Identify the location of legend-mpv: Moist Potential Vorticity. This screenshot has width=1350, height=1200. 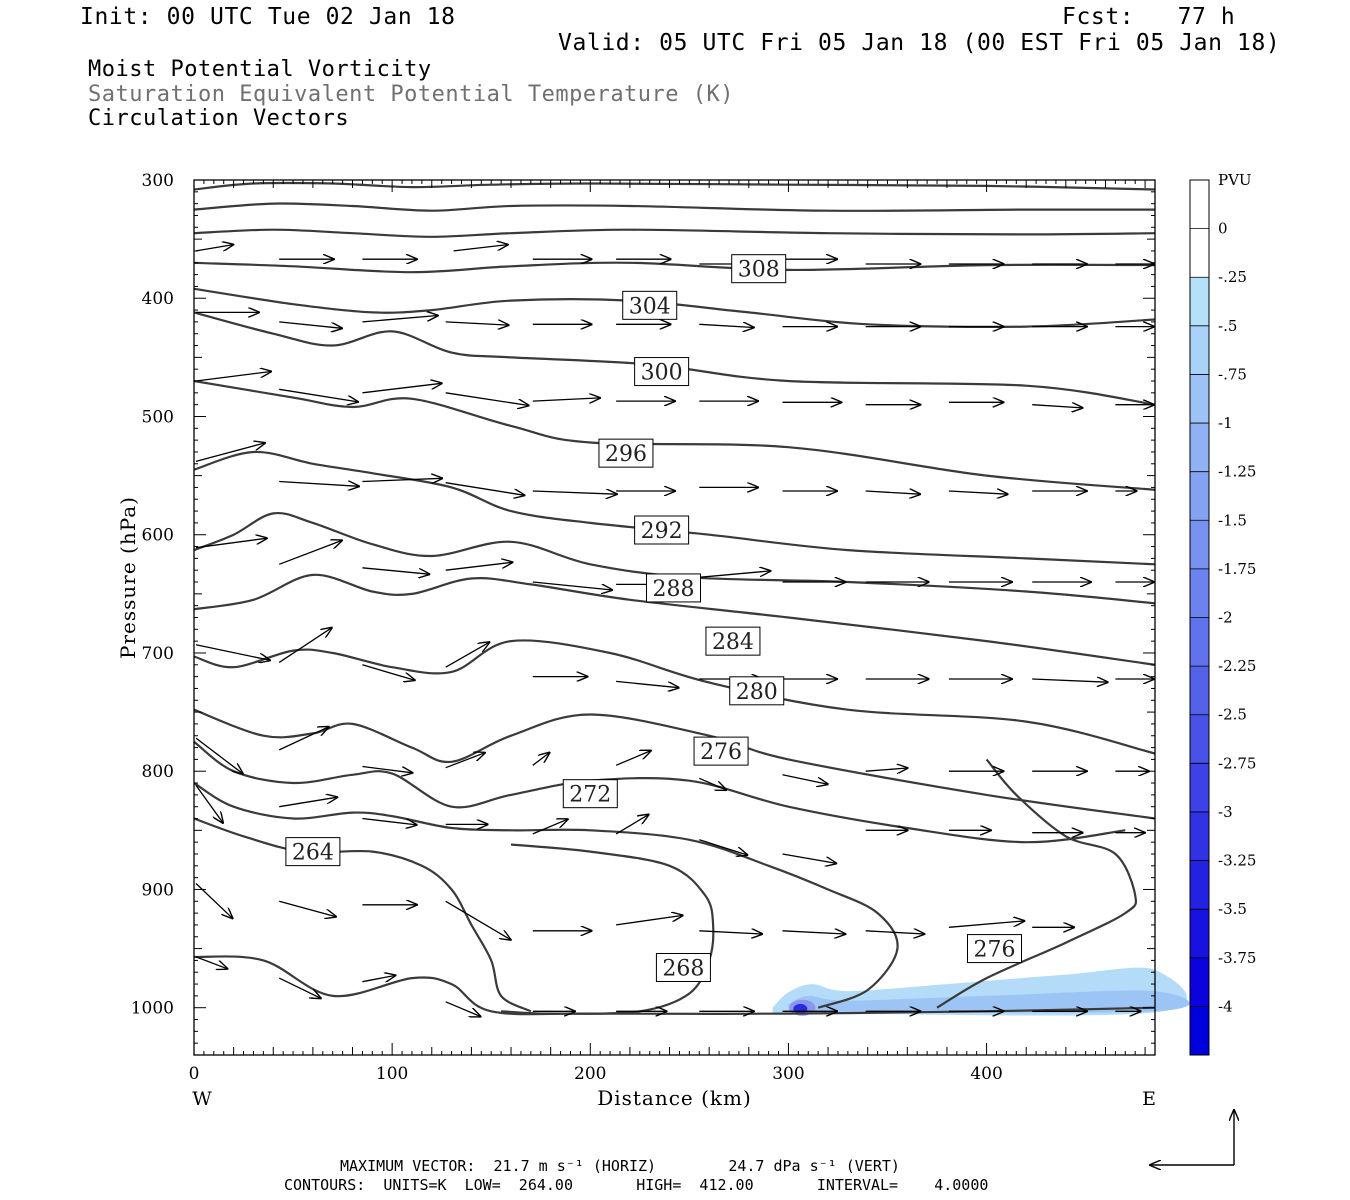
(260, 69).